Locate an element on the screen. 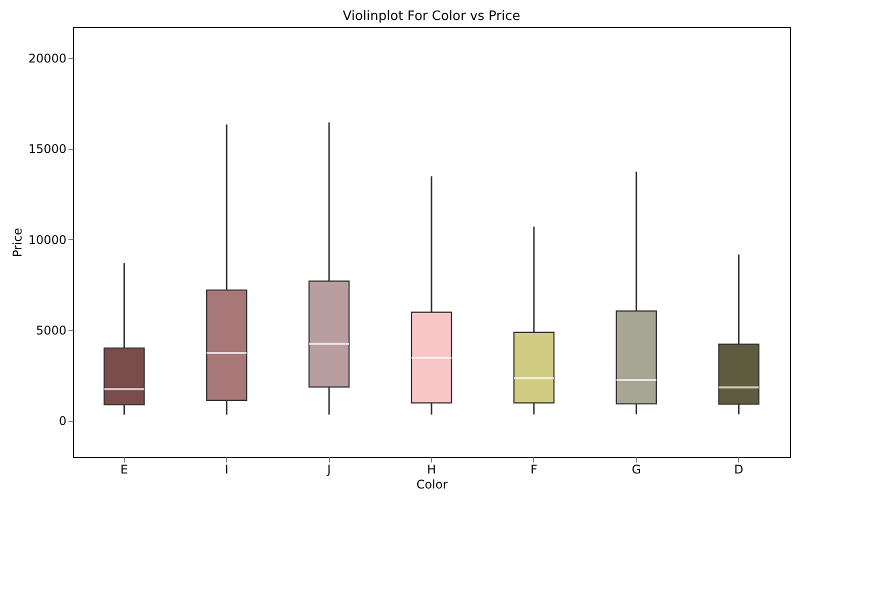 Image resolution: width=882 pixels, height=598 pixels. y-axis-title: Price is located at coordinates (17, 243).